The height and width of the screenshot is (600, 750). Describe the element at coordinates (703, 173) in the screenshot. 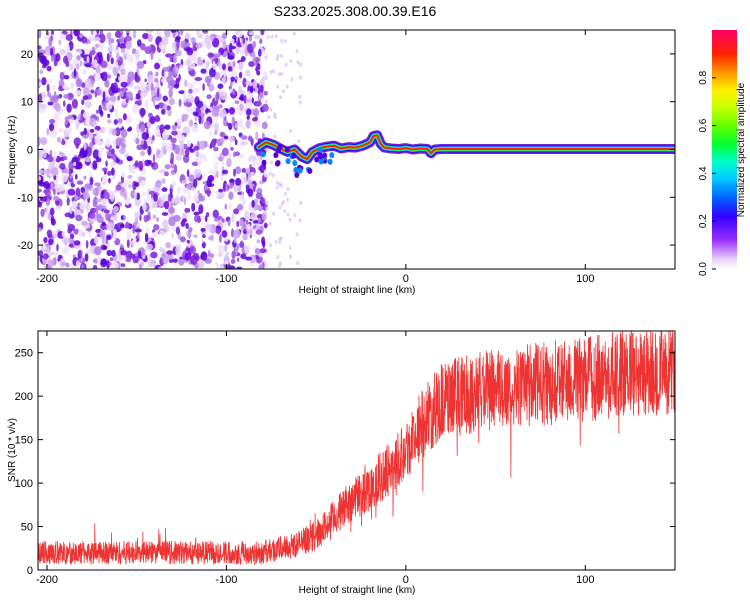

I see `colorbar-tick-label: 0.4` at that location.